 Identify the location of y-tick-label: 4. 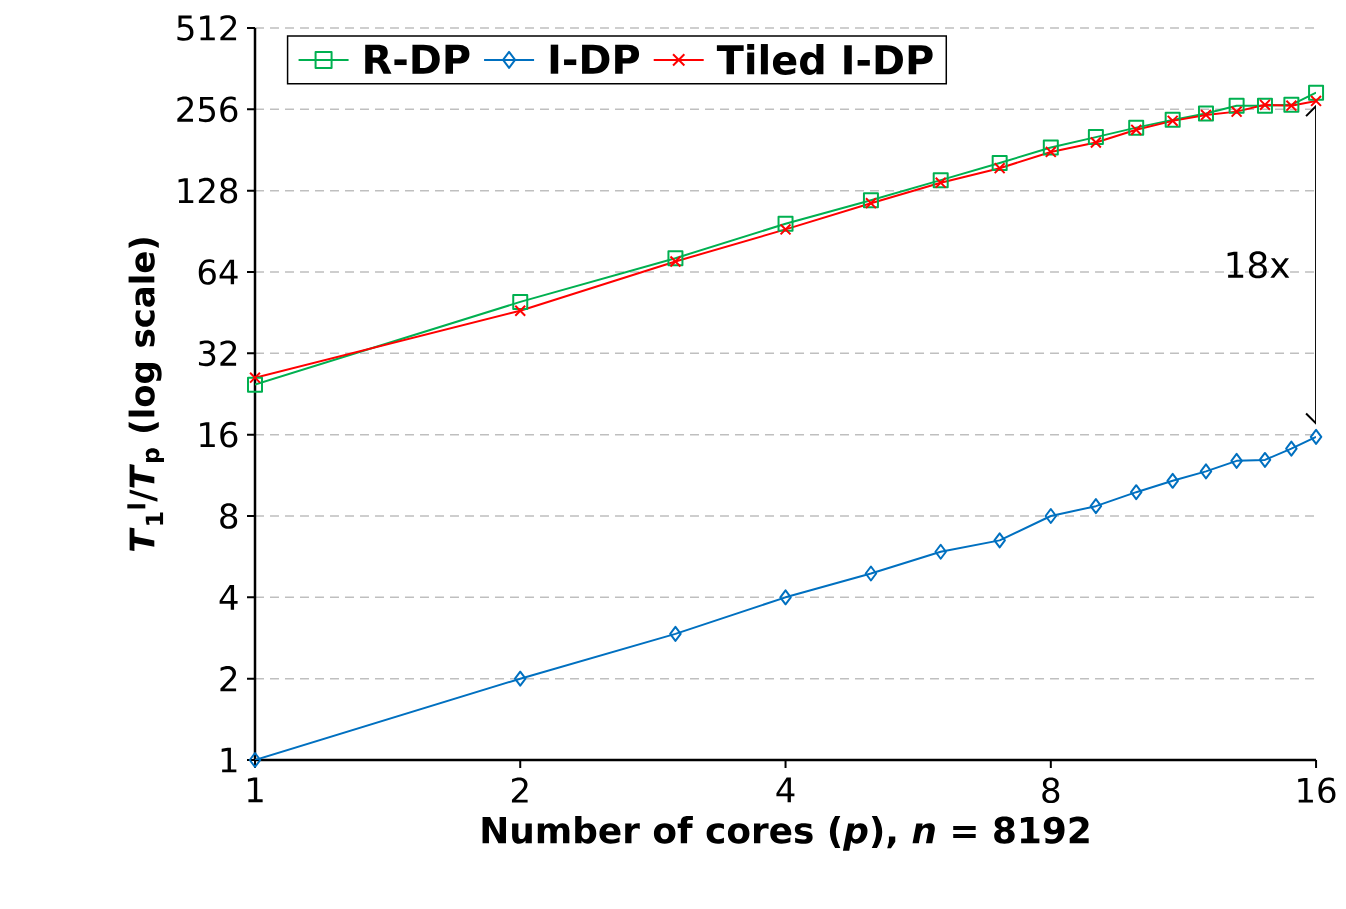
(228, 597).